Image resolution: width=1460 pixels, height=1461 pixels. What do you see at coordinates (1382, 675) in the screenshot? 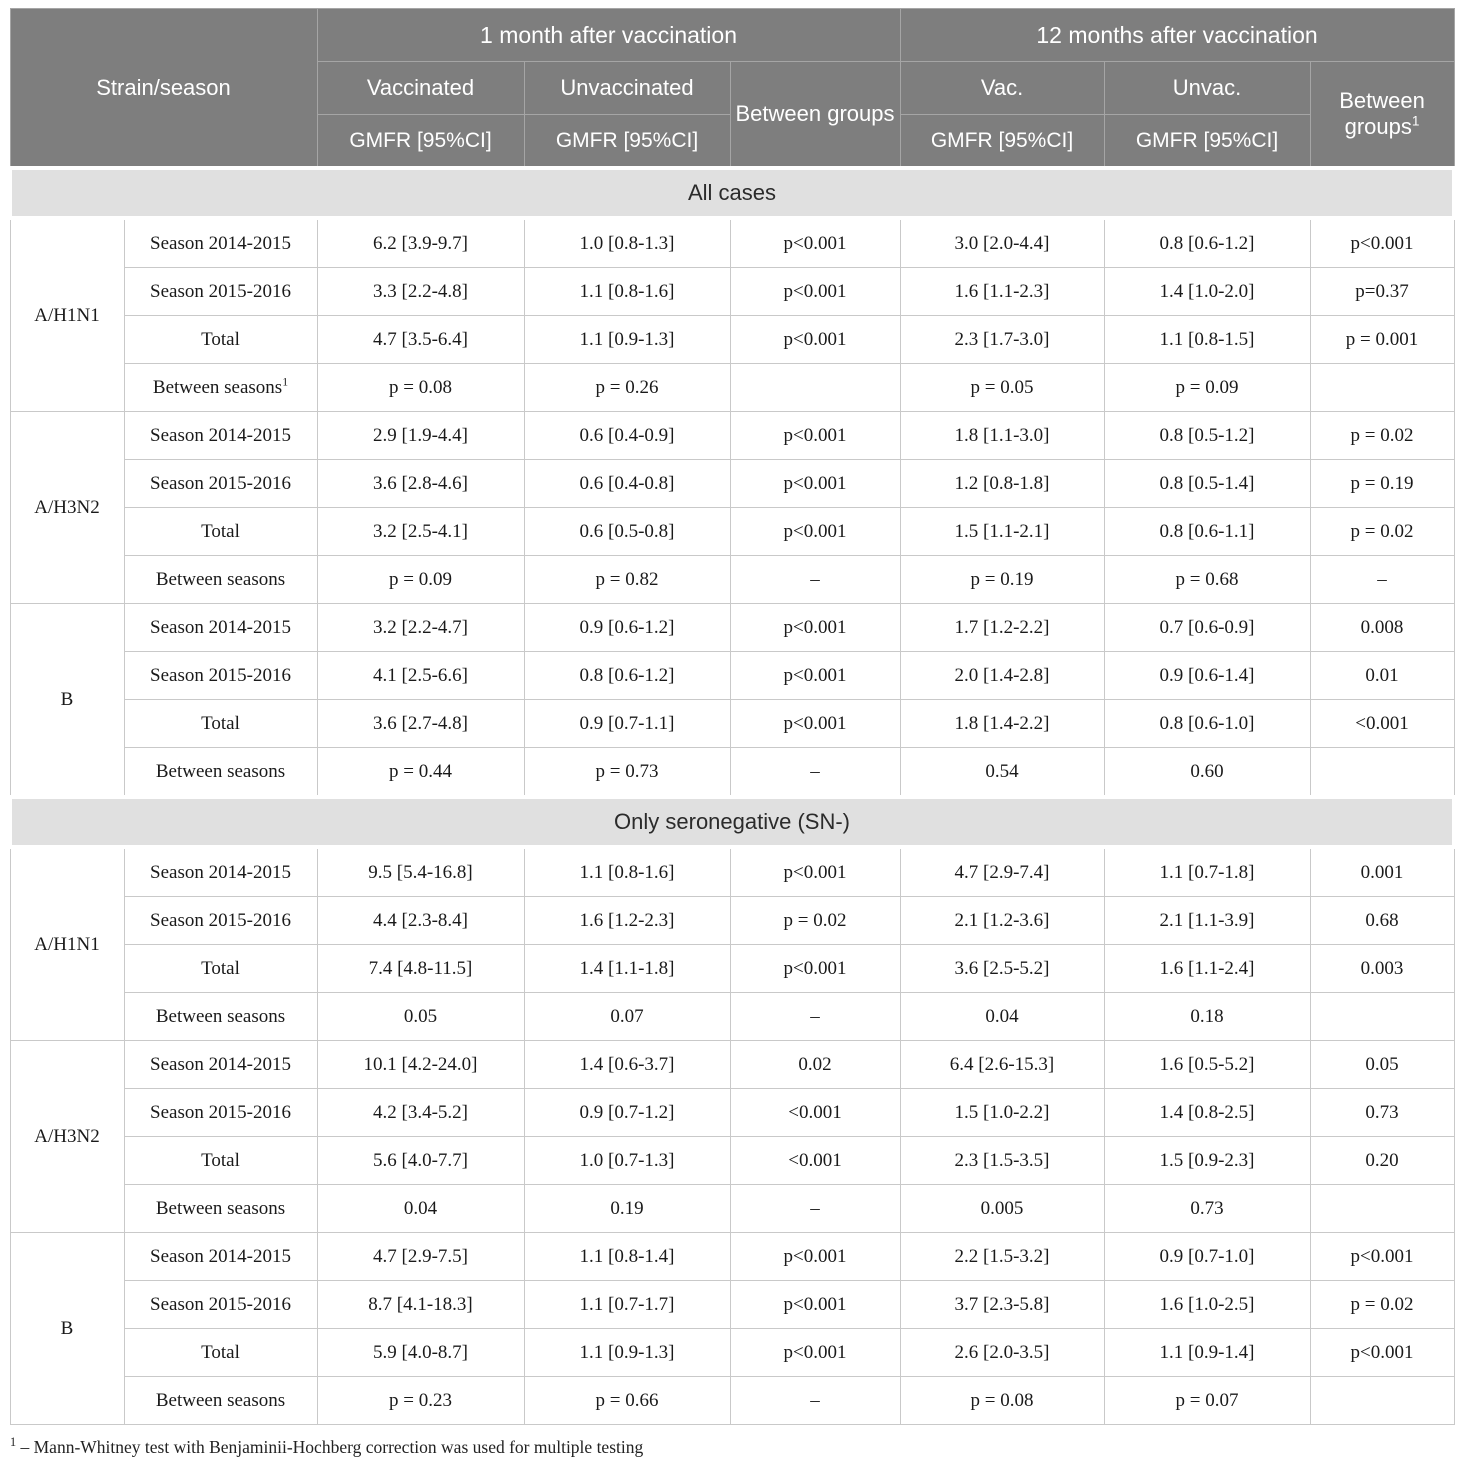
I see `data-cell: 0.01` at bounding box center [1382, 675].